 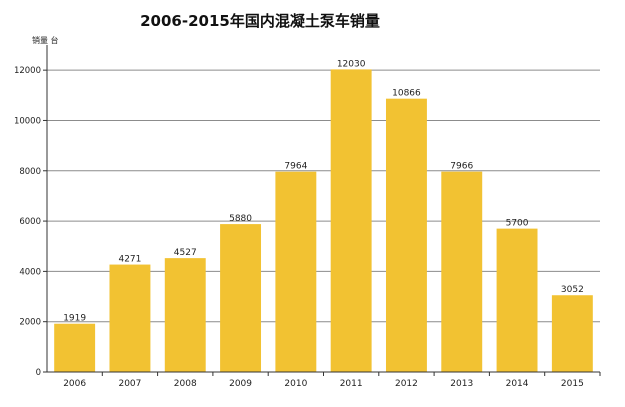 I want to click on data-label: 4271, so click(x=129, y=260).